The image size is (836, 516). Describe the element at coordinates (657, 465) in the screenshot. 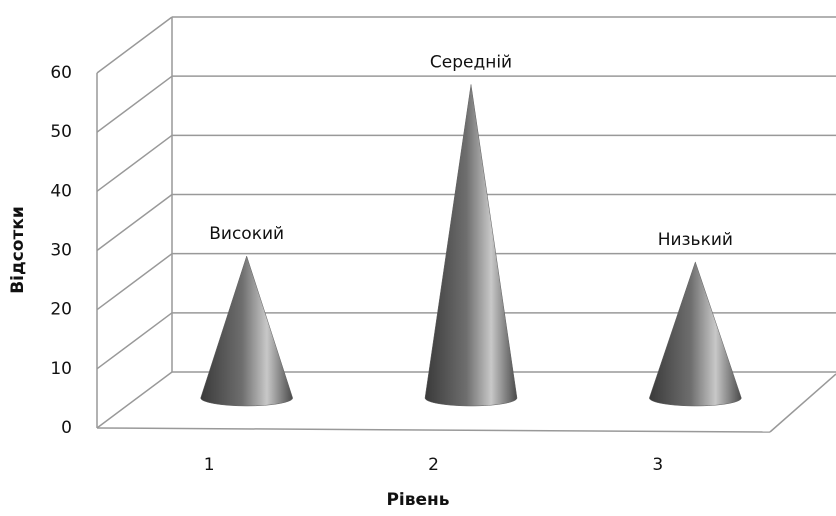

I see `x-tick-label: 3` at that location.